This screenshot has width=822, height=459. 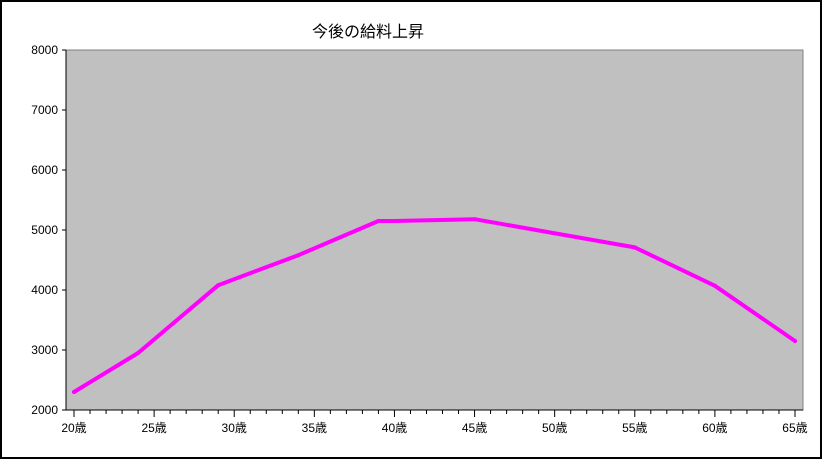 I want to click on x-tick-label: 45歳, so click(x=474, y=428).